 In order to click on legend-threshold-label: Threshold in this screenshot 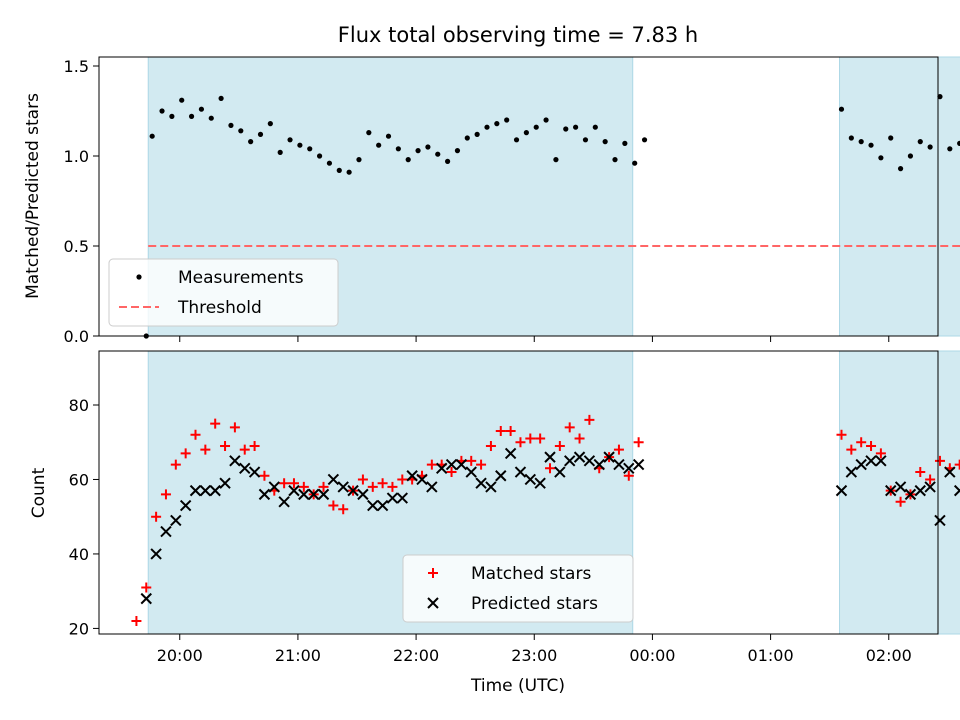, I will do `click(219, 308)`.